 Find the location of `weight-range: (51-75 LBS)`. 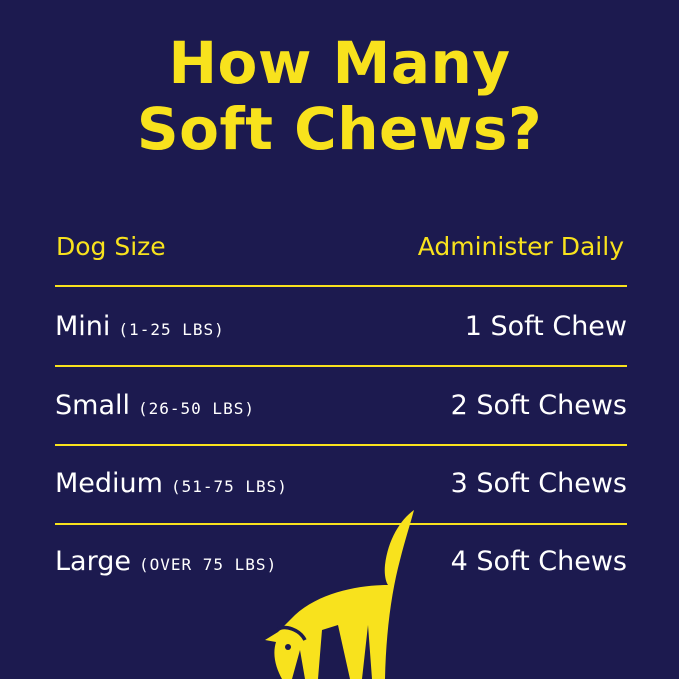

weight-range: (51-75 LBS) is located at coordinates (229, 486).